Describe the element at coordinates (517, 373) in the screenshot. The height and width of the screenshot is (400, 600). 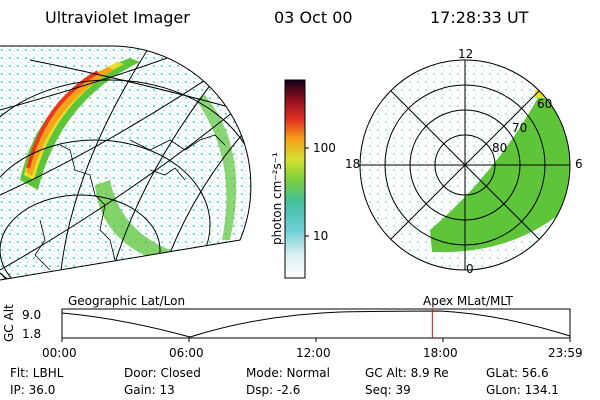
I see `glat-info: GLat: 56.6` at that location.